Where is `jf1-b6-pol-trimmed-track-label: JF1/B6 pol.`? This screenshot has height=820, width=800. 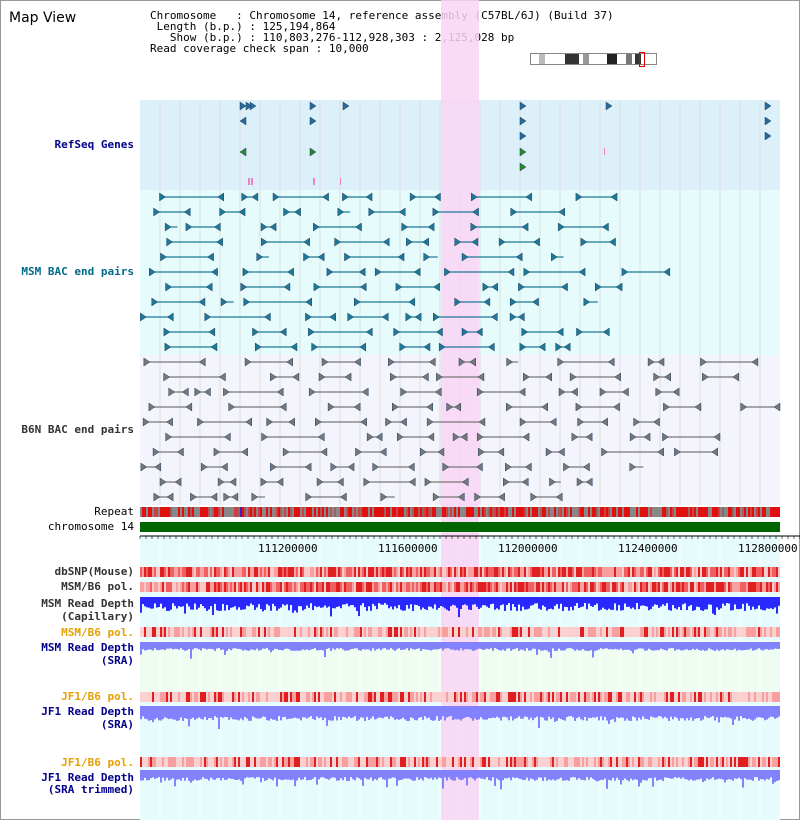 jf1-b6-pol-trimmed-track-label: JF1/B6 pol. is located at coordinates (97, 762).